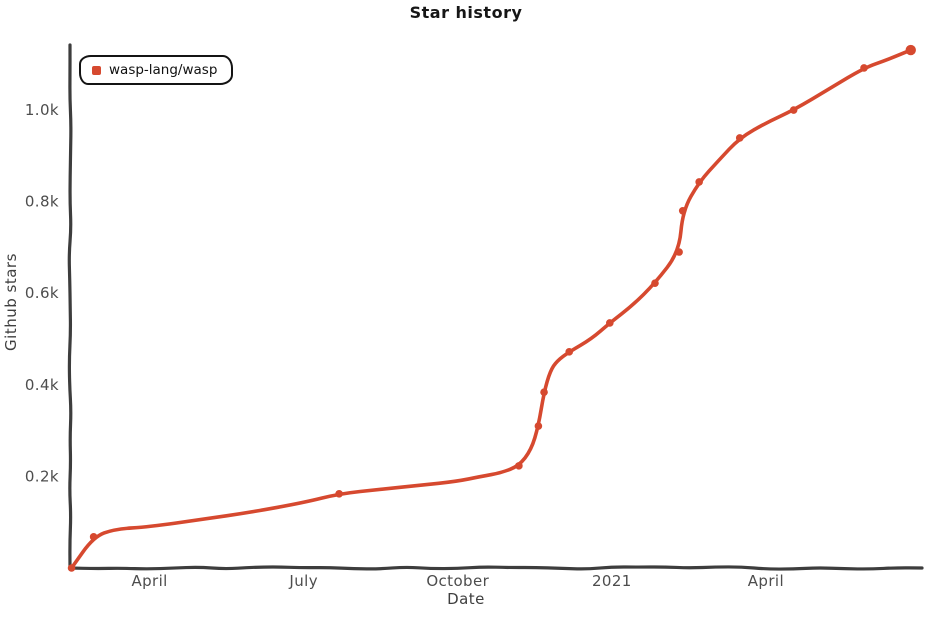 The height and width of the screenshot is (618, 932). I want to click on y-tick-label: 0.6k, so click(42, 293).